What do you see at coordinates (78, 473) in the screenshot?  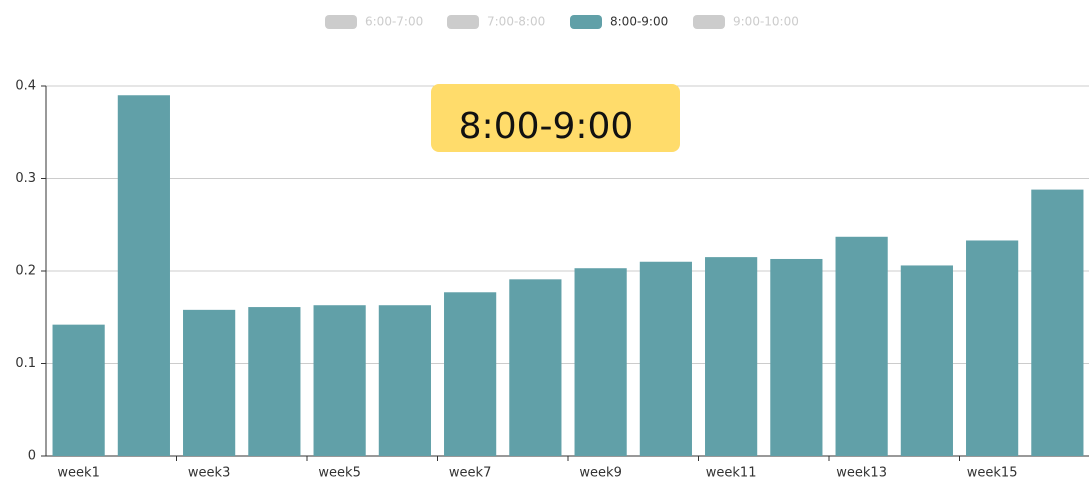 I see `x-tick-label: week1` at bounding box center [78, 473].